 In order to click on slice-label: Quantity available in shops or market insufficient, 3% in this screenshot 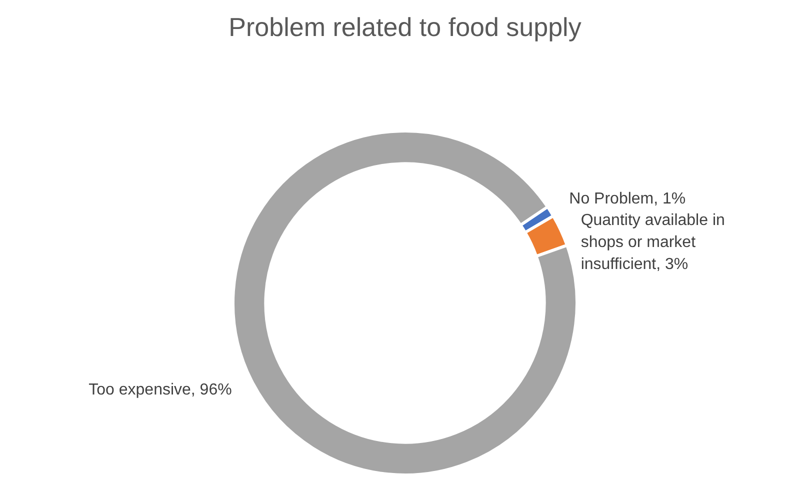, I will do `click(652, 243)`.